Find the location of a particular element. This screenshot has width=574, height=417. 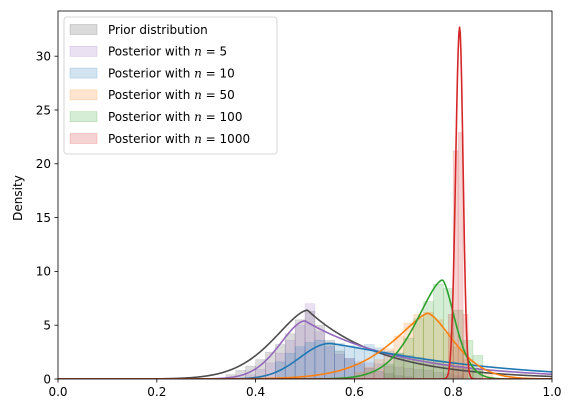

y-tick-label: 30 is located at coordinates (43, 56).